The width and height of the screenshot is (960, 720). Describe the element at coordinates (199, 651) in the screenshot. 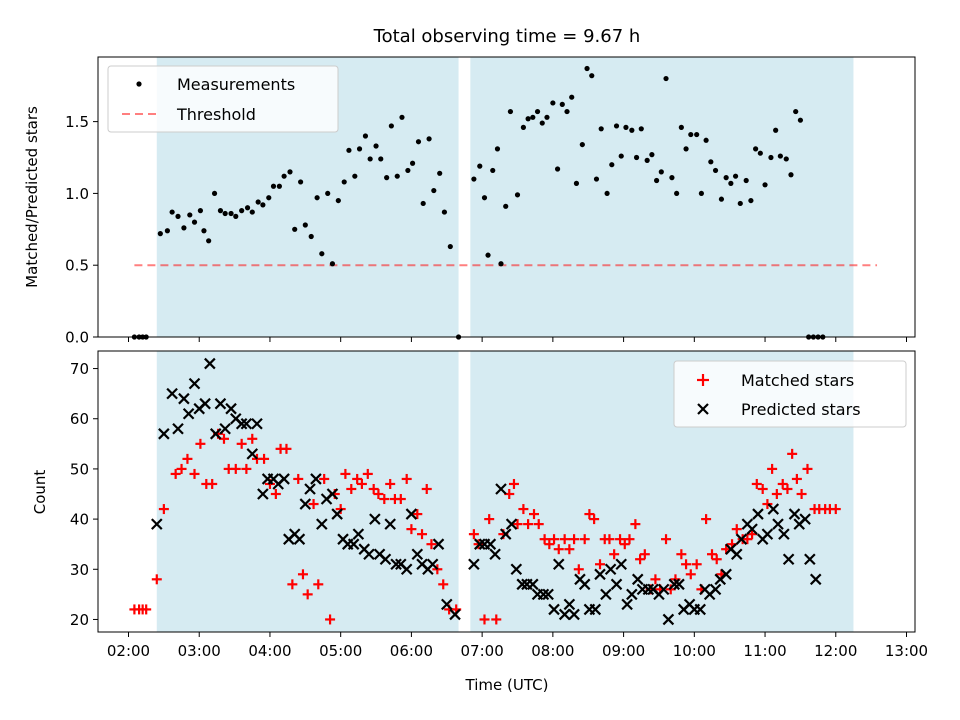

I see `x-tick-label: 03:00` at that location.